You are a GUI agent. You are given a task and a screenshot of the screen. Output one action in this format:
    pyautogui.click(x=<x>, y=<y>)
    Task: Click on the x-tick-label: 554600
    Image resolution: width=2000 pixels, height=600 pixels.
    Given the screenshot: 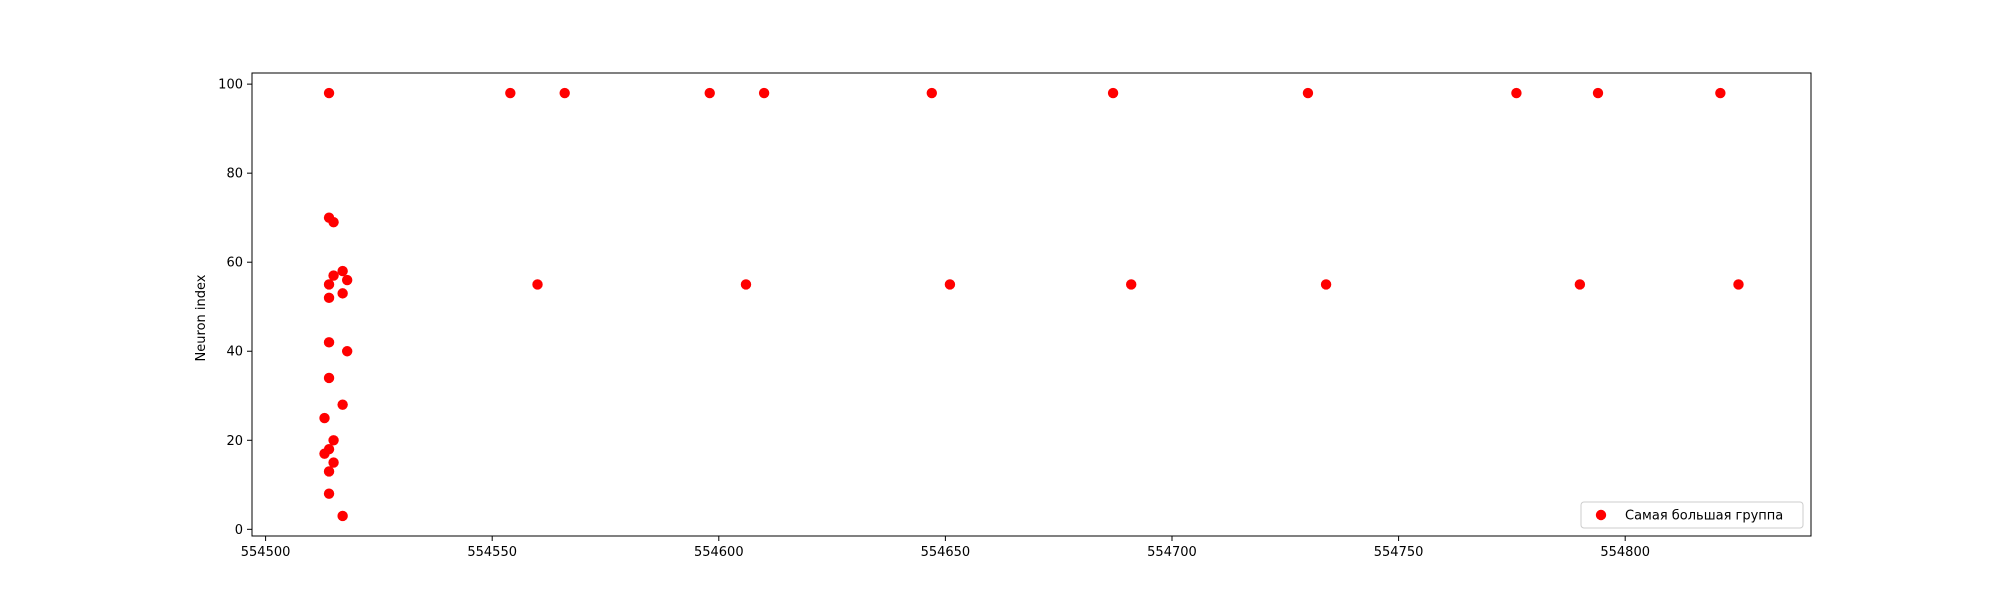 What is the action you would take?
    pyautogui.click(x=719, y=552)
    